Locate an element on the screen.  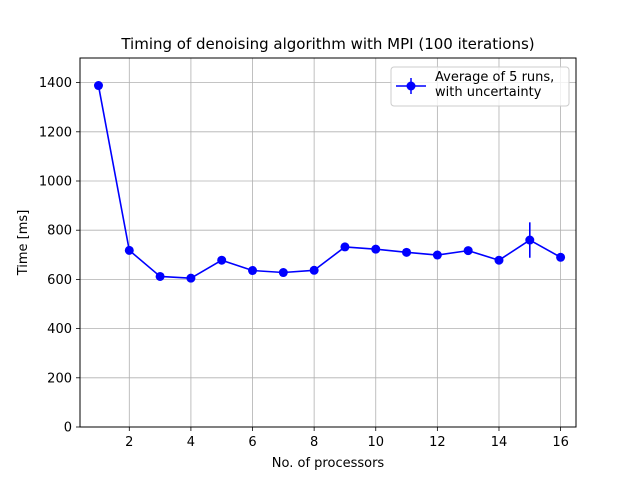
legend-label: Average of 5 runs, with uncertainty is located at coordinates (494, 85).